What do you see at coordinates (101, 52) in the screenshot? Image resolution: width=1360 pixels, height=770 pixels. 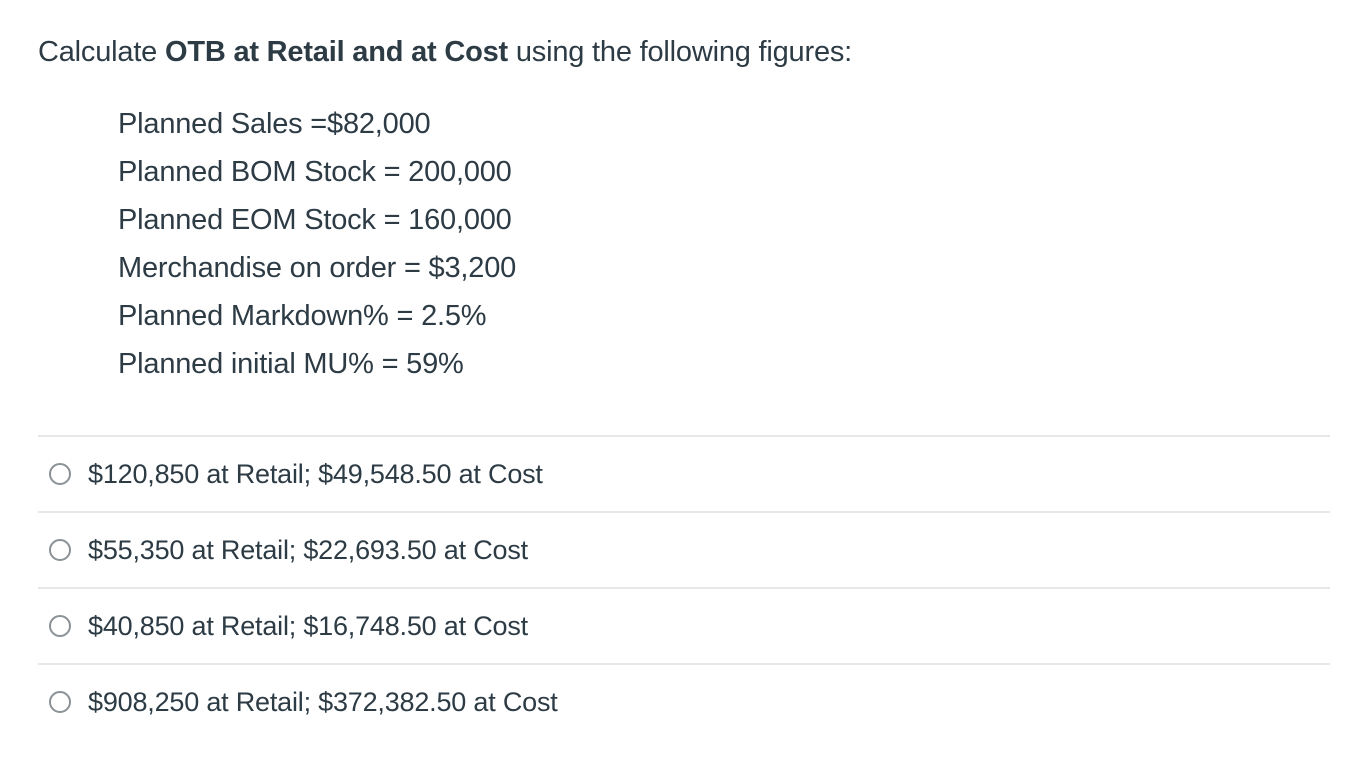 I see `prompt-text-start: Calculate` at bounding box center [101, 52].